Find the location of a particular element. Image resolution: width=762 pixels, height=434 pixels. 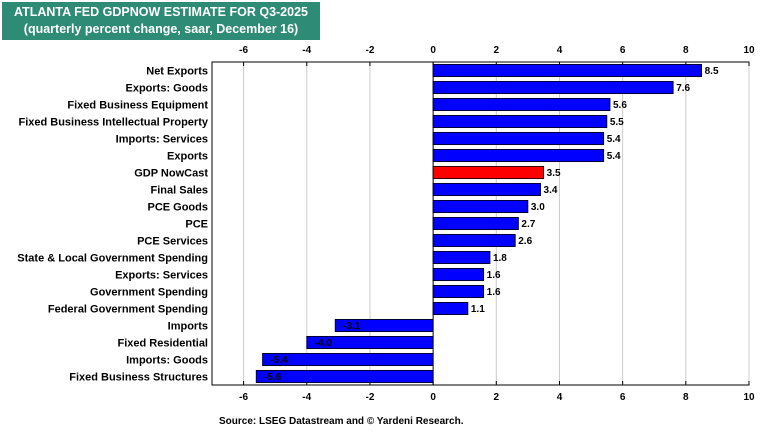

category-label: Fixed Residential is located at coordinates (163, 344).